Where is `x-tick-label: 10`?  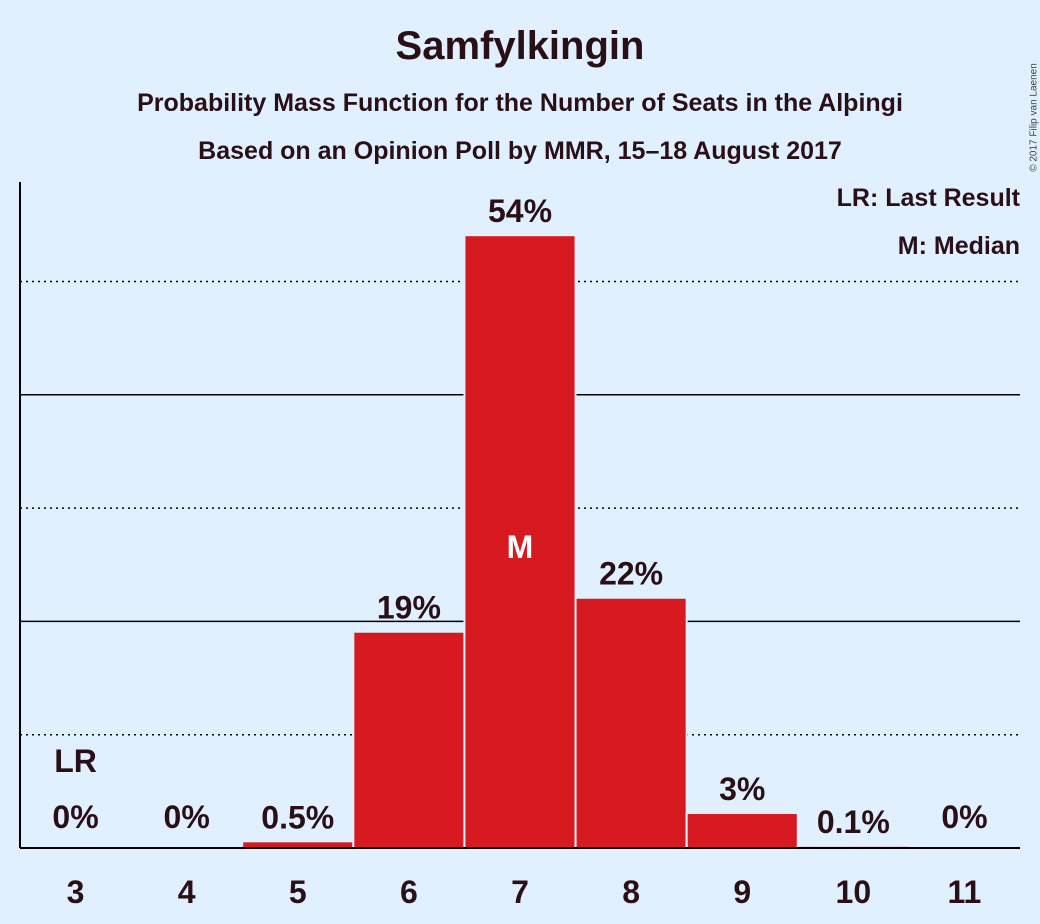
x-tick-label: 10 is located at coordinates (854, 892).